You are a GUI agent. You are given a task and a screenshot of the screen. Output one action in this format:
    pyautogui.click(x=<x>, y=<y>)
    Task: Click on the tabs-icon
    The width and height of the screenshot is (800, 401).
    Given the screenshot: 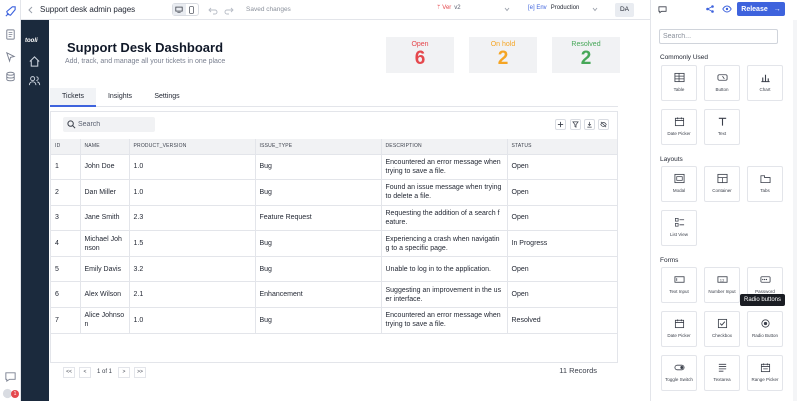 What is the action you would take?
    pyautogui.click(x=765, y=178)
    